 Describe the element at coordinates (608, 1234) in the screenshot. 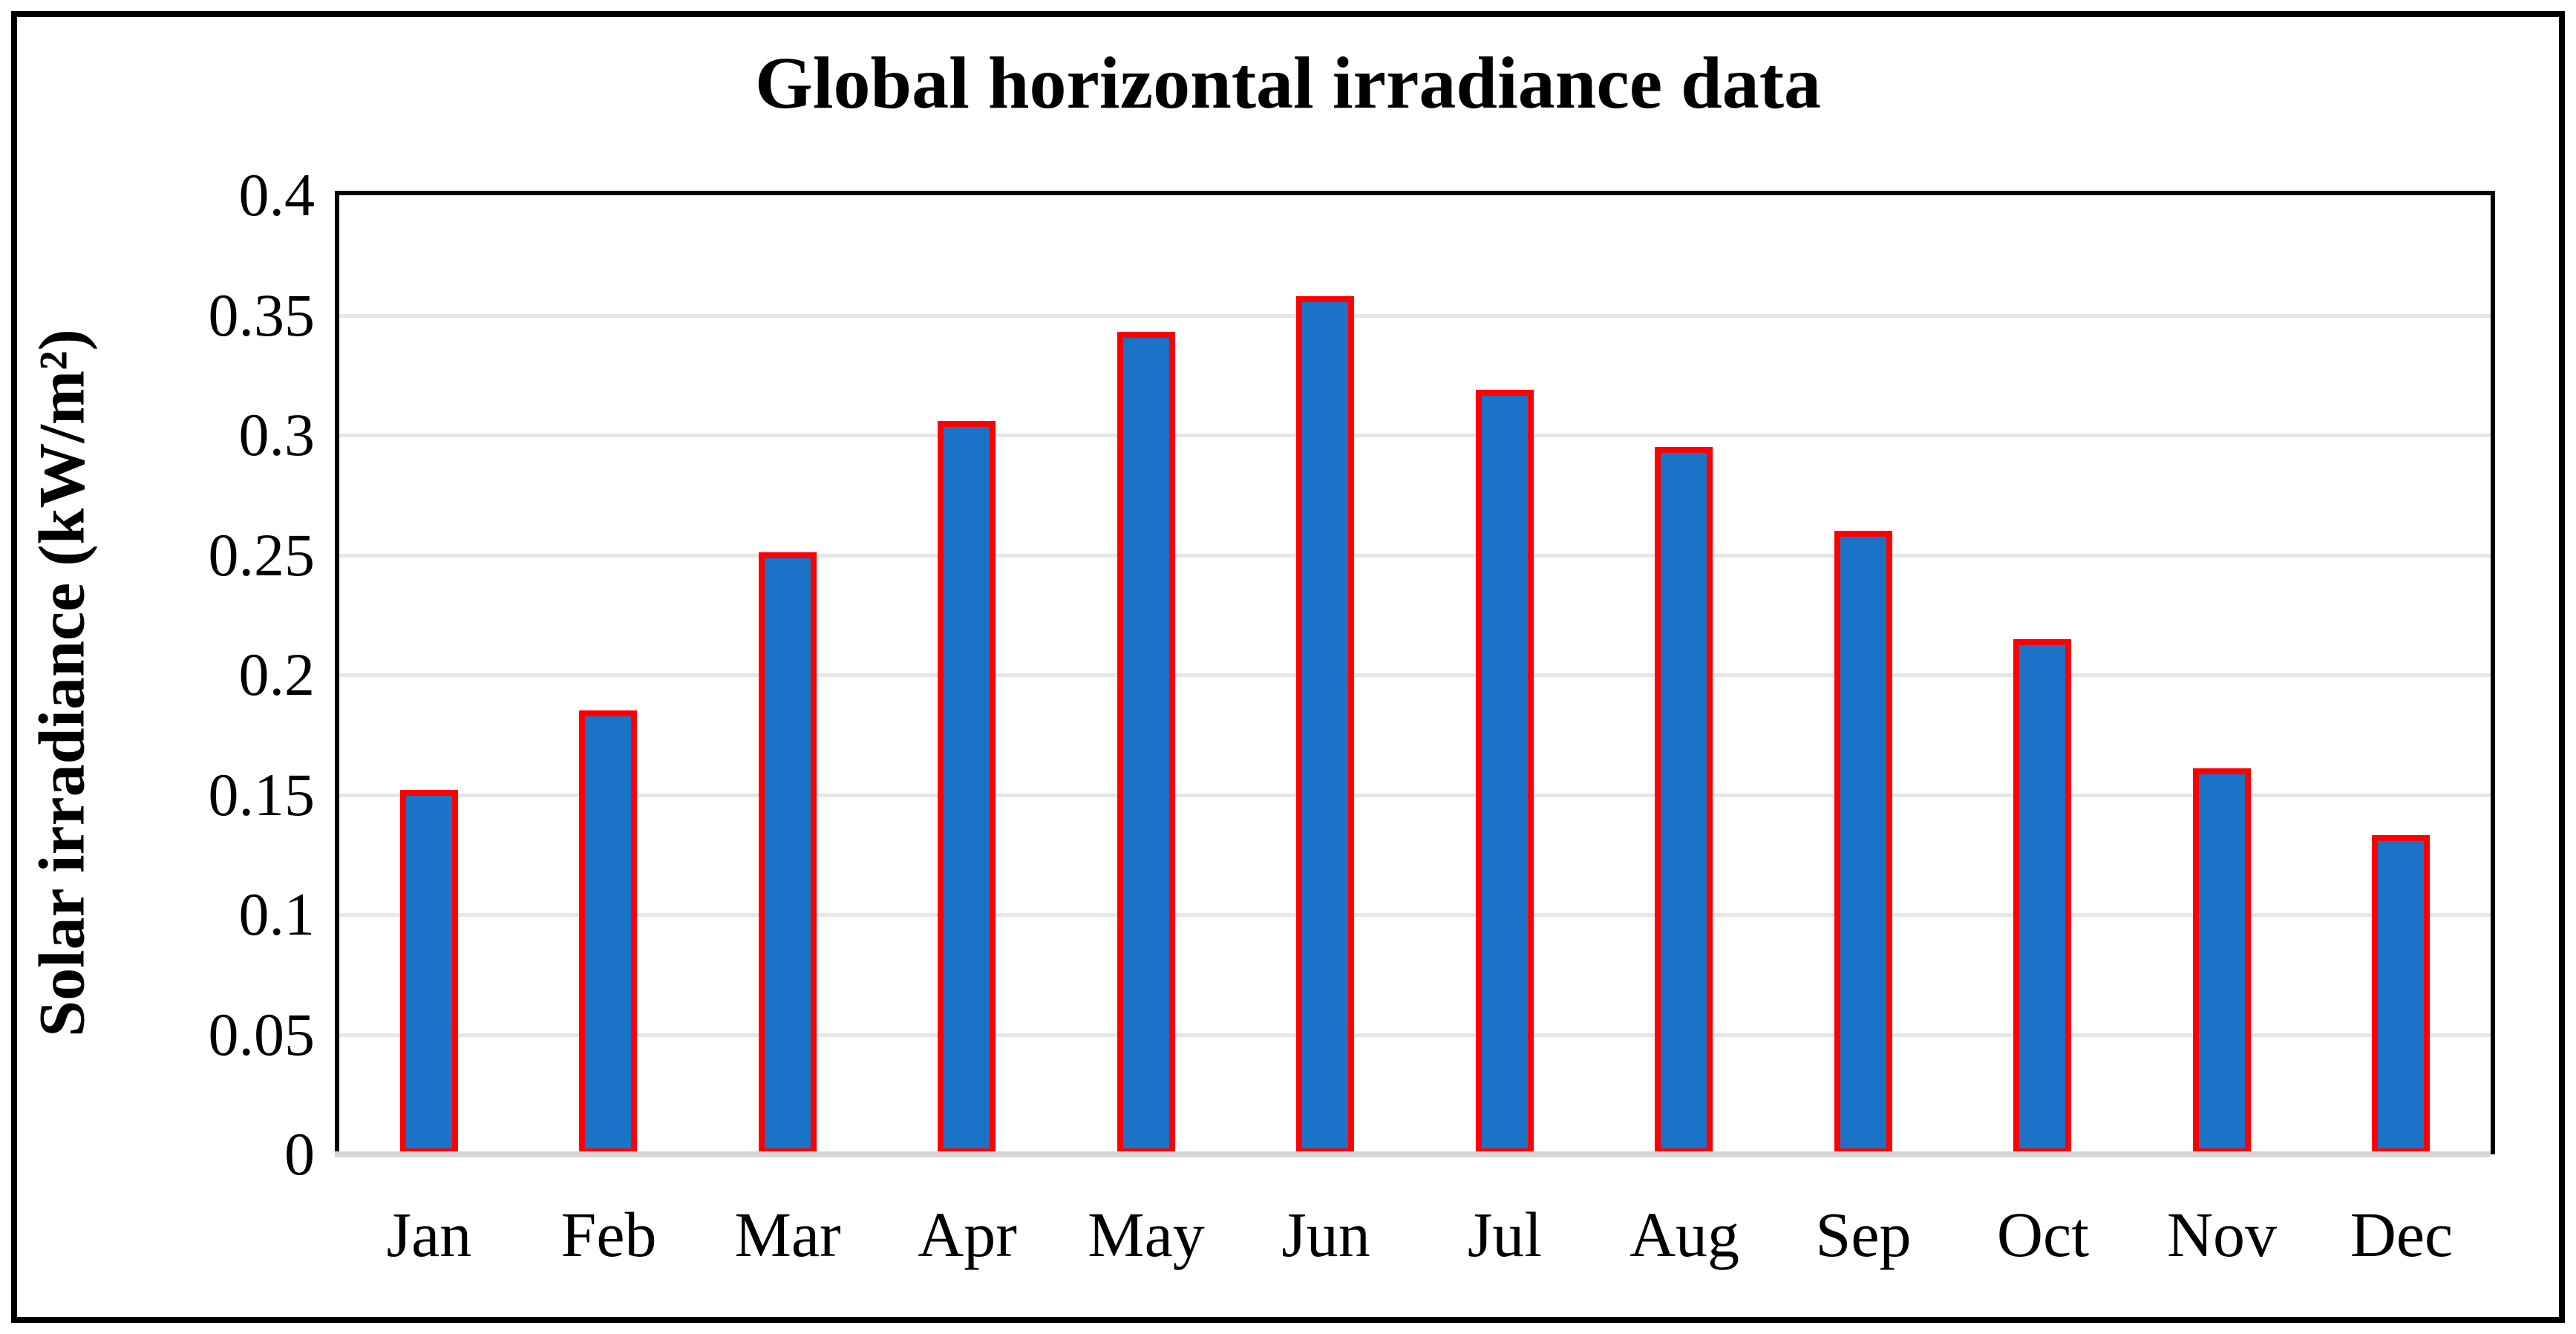

I see `x-tick-label-feb: Feb` at that location.